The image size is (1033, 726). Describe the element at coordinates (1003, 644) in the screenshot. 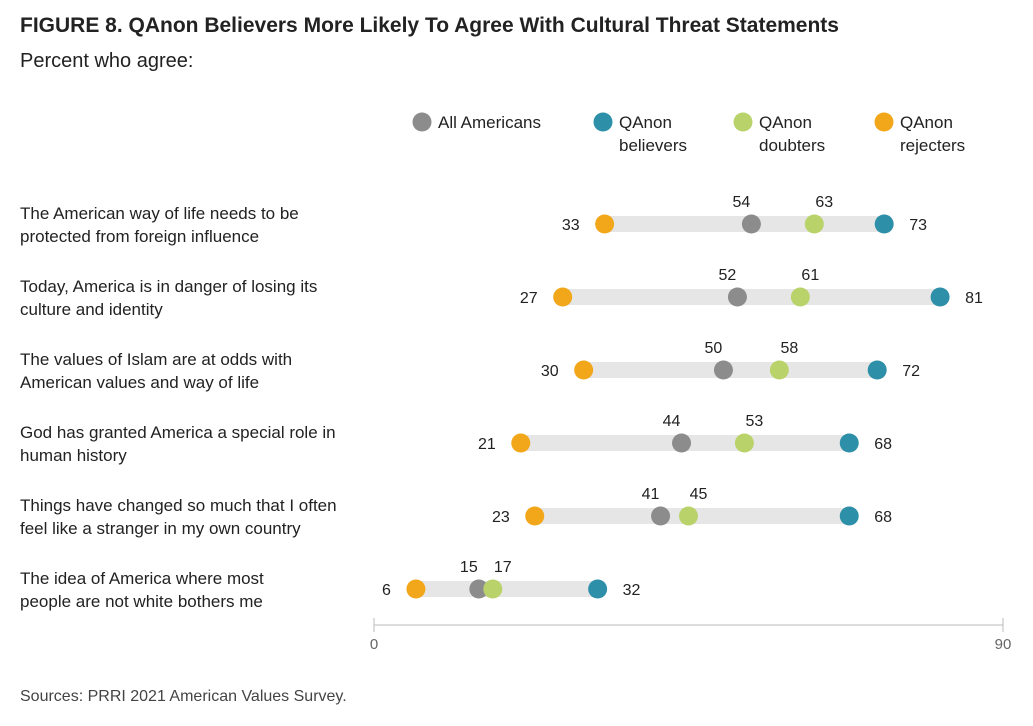

I see `x-tick-label: 90` at that location.